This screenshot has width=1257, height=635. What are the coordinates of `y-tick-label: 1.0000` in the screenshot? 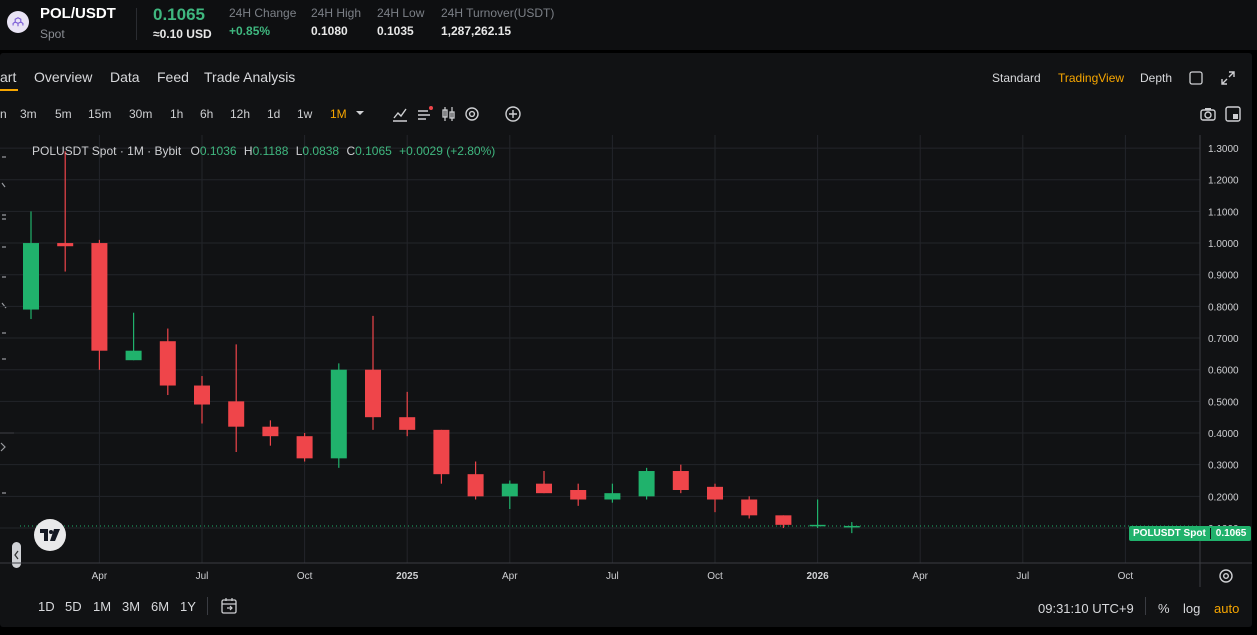 It's located at (1223, 244).